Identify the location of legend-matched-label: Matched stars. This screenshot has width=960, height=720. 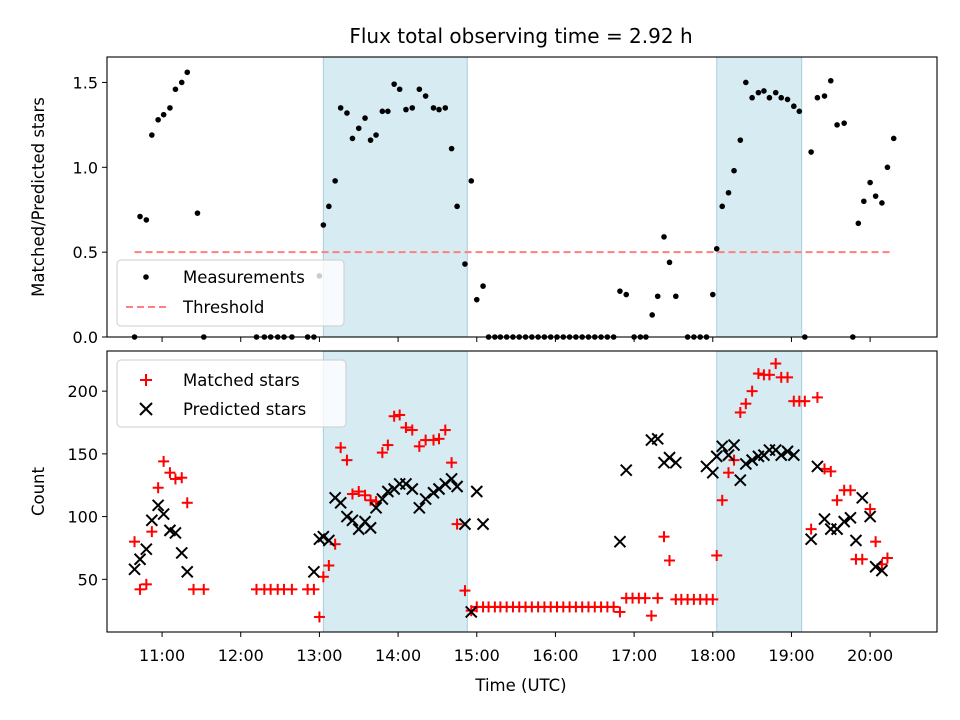
(241, 380).